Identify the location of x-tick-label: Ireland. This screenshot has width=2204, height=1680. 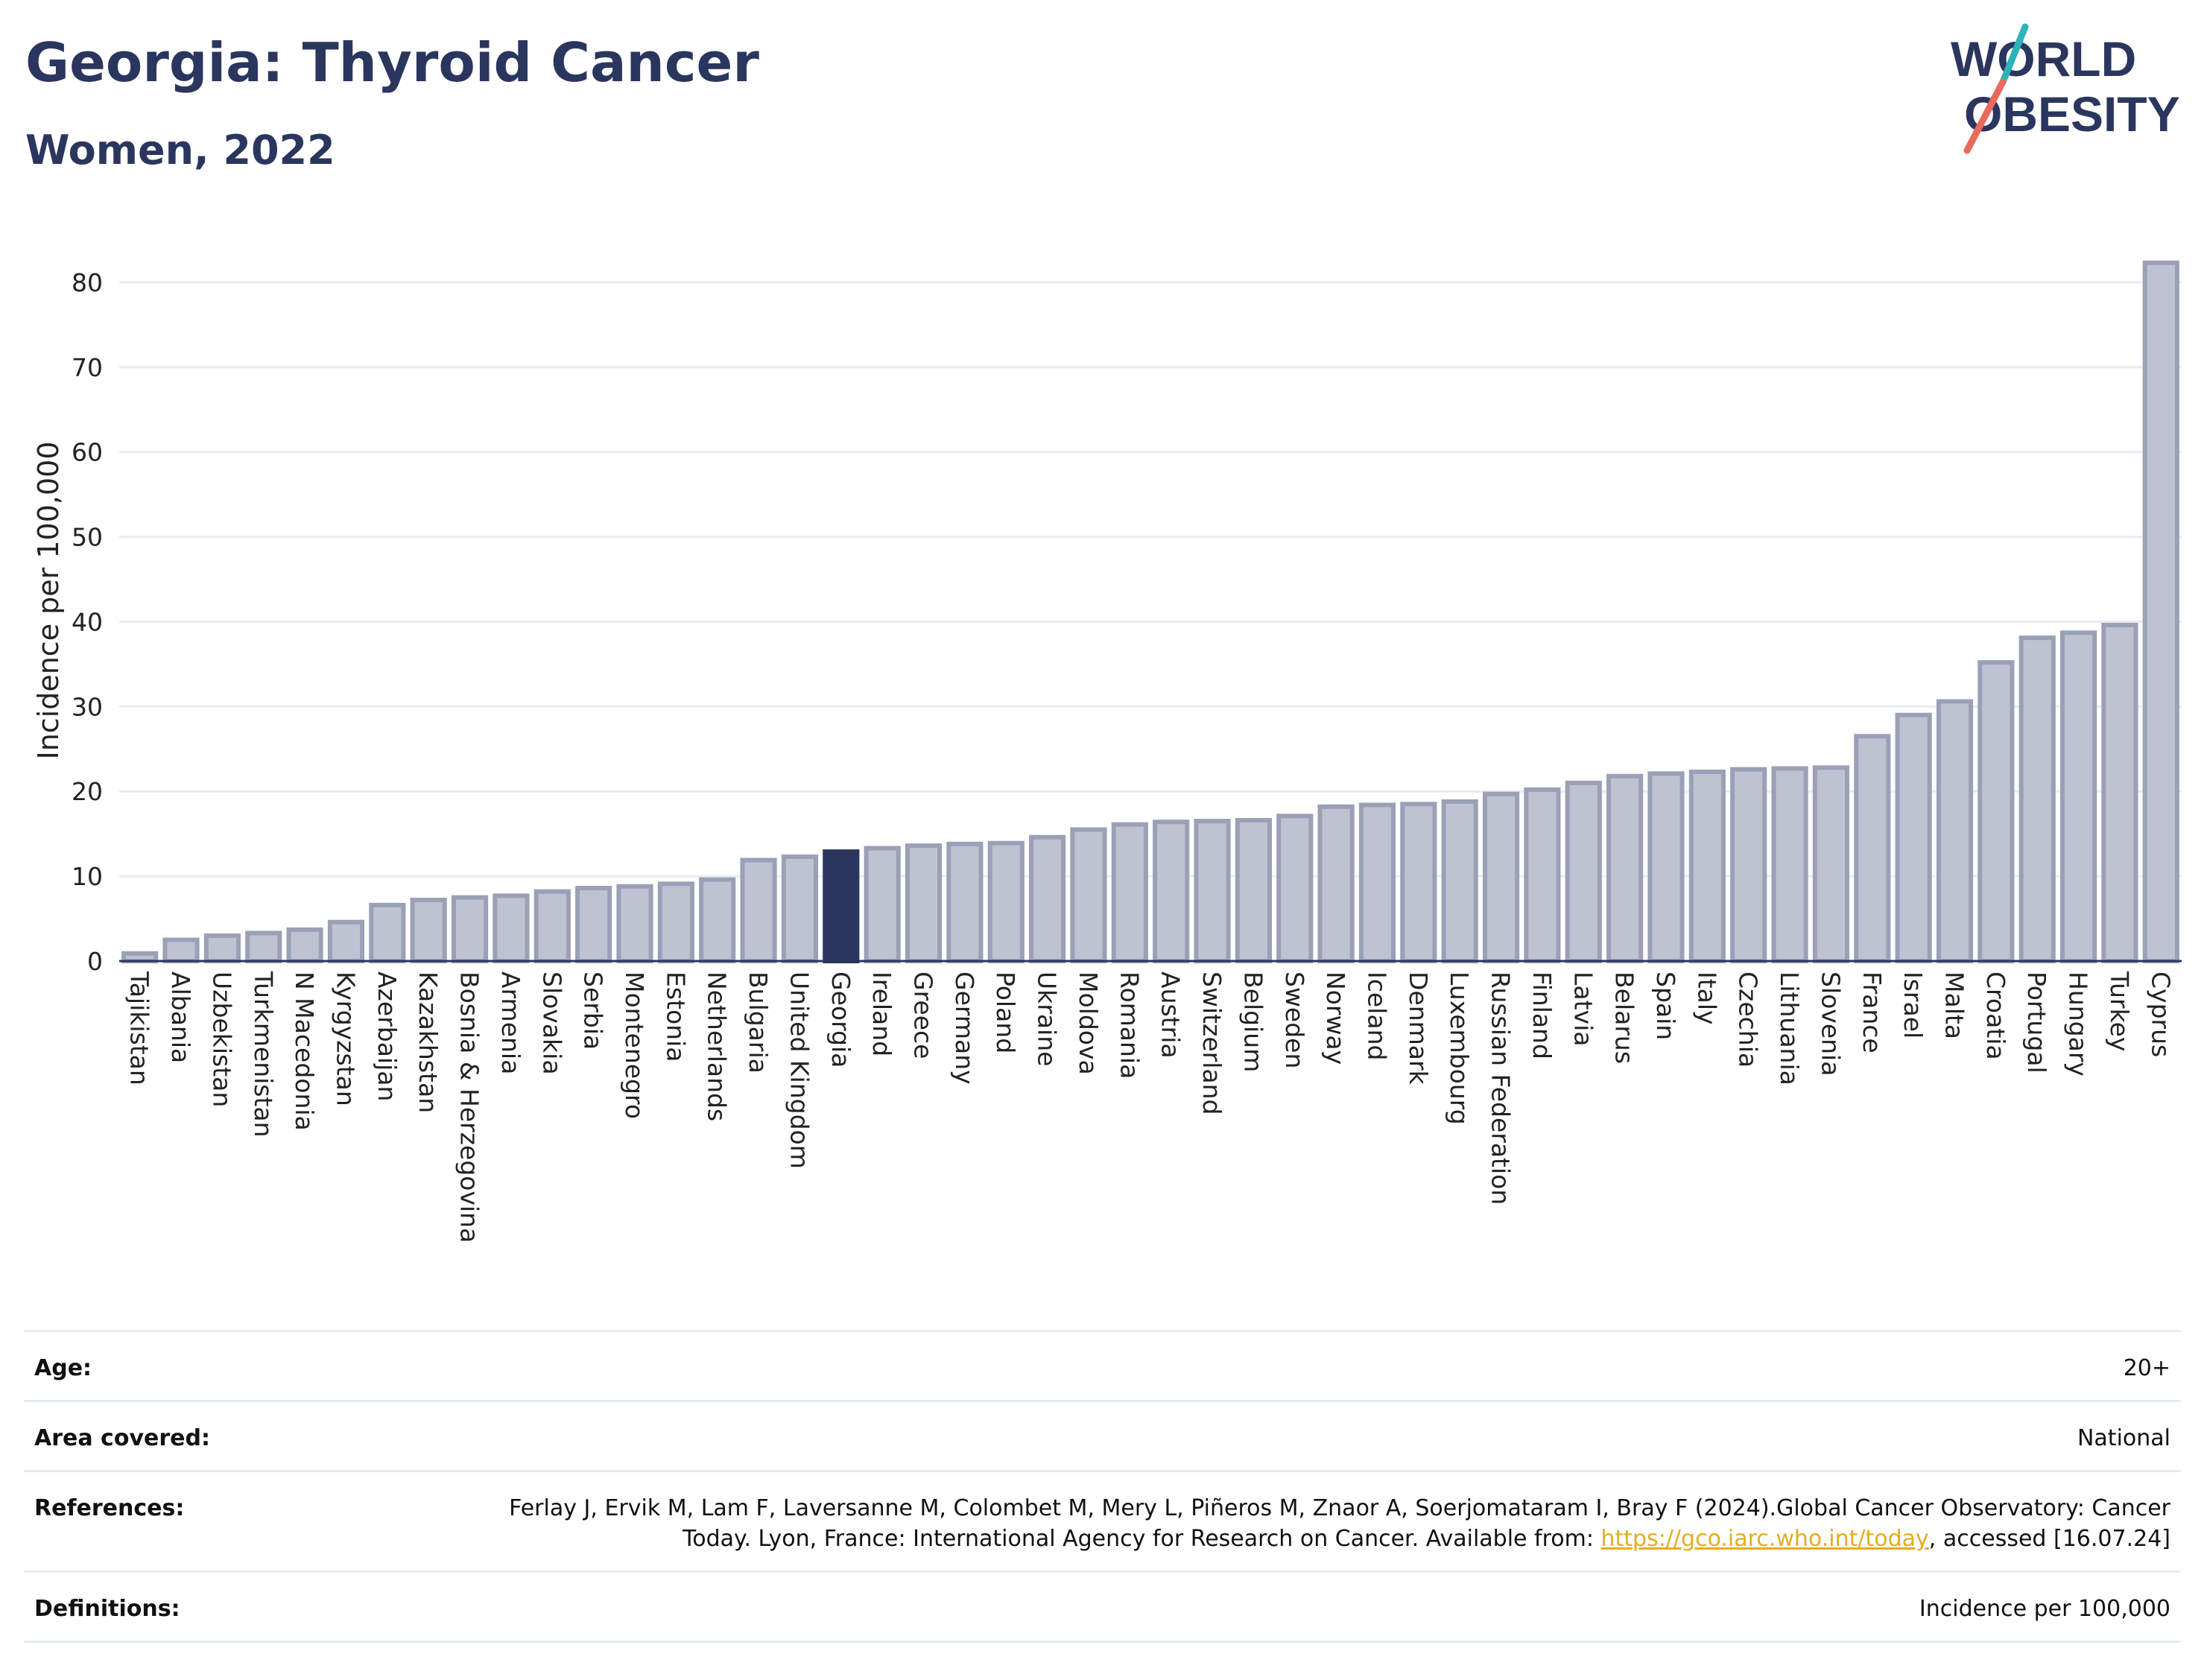
(881, 1013).